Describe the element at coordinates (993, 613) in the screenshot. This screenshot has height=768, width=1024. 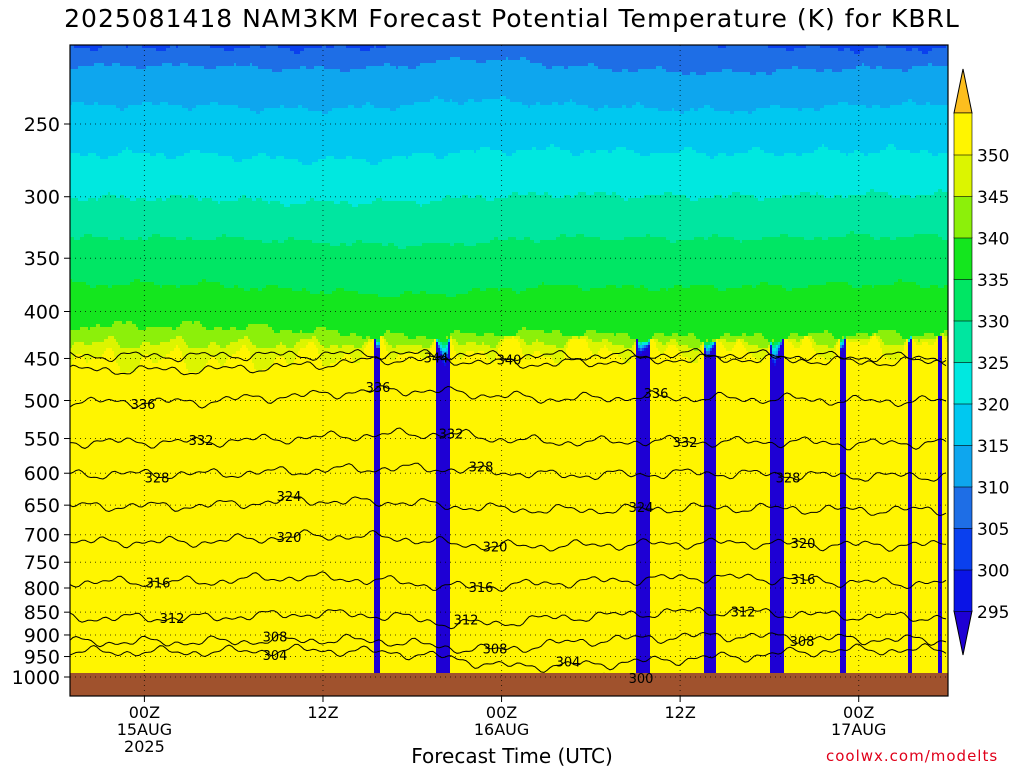
I see `colorbar-label: 295` at that location.